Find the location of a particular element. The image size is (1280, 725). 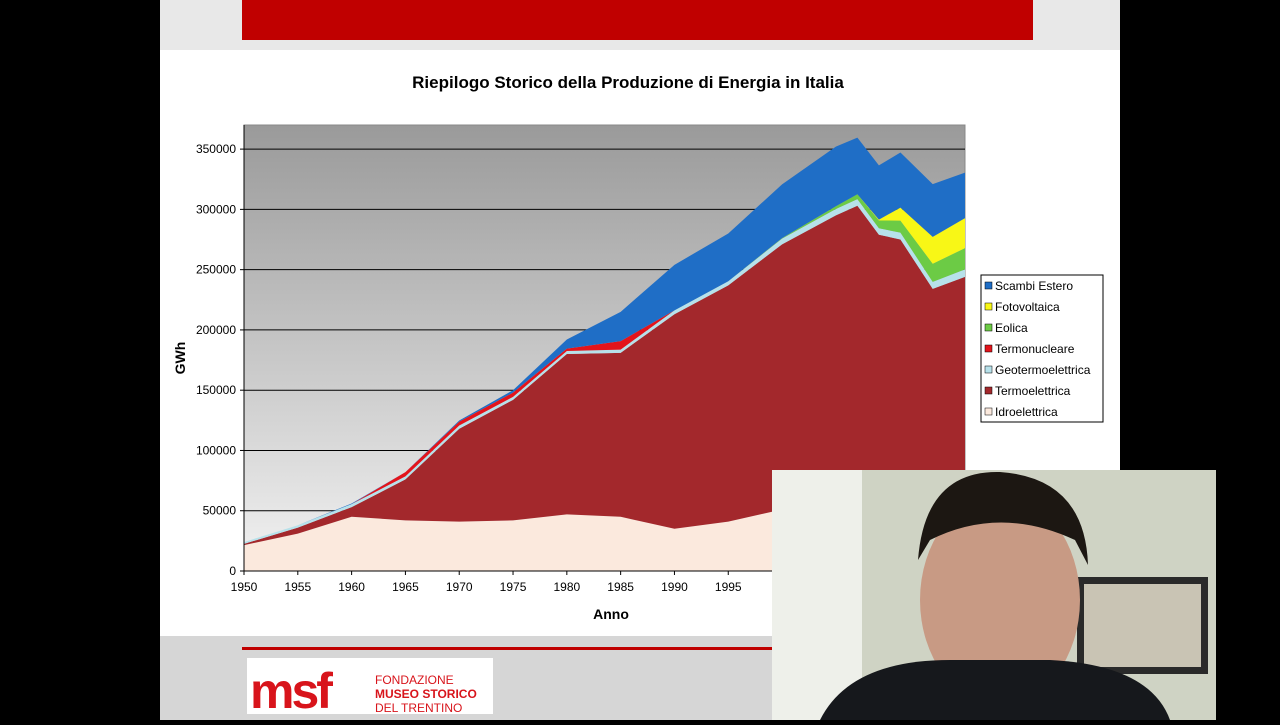

legend-label: Fotovoltaica is located at coordinates (1027, 307).